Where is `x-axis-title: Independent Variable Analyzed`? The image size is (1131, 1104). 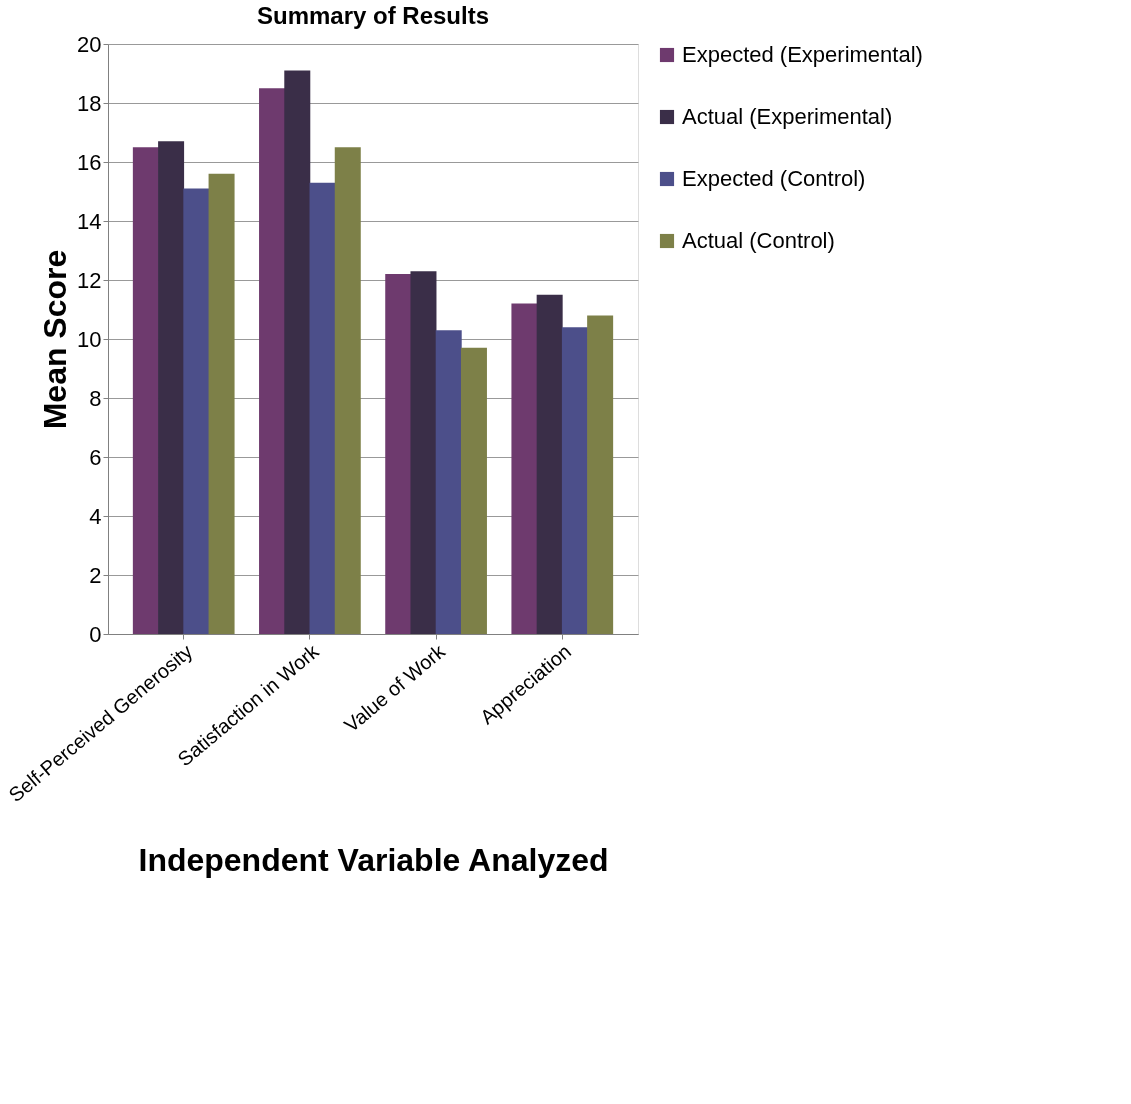
x-axis-title: Independent Variable Analyzed is located at coordinates (373, 860).